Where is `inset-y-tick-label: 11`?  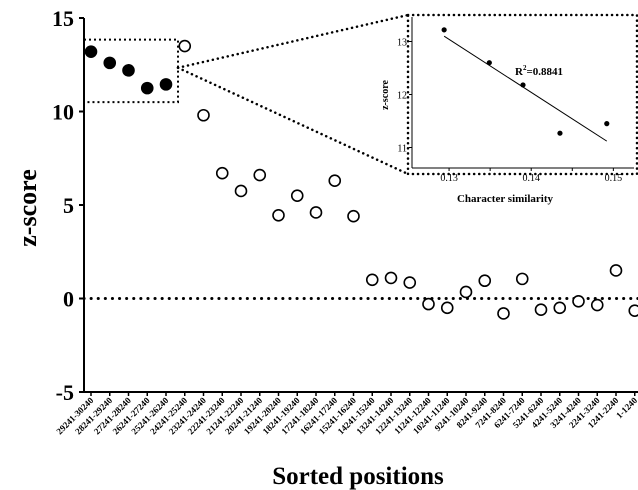 inset-y-tick-label: 11 is located at coordinates (402, 149).